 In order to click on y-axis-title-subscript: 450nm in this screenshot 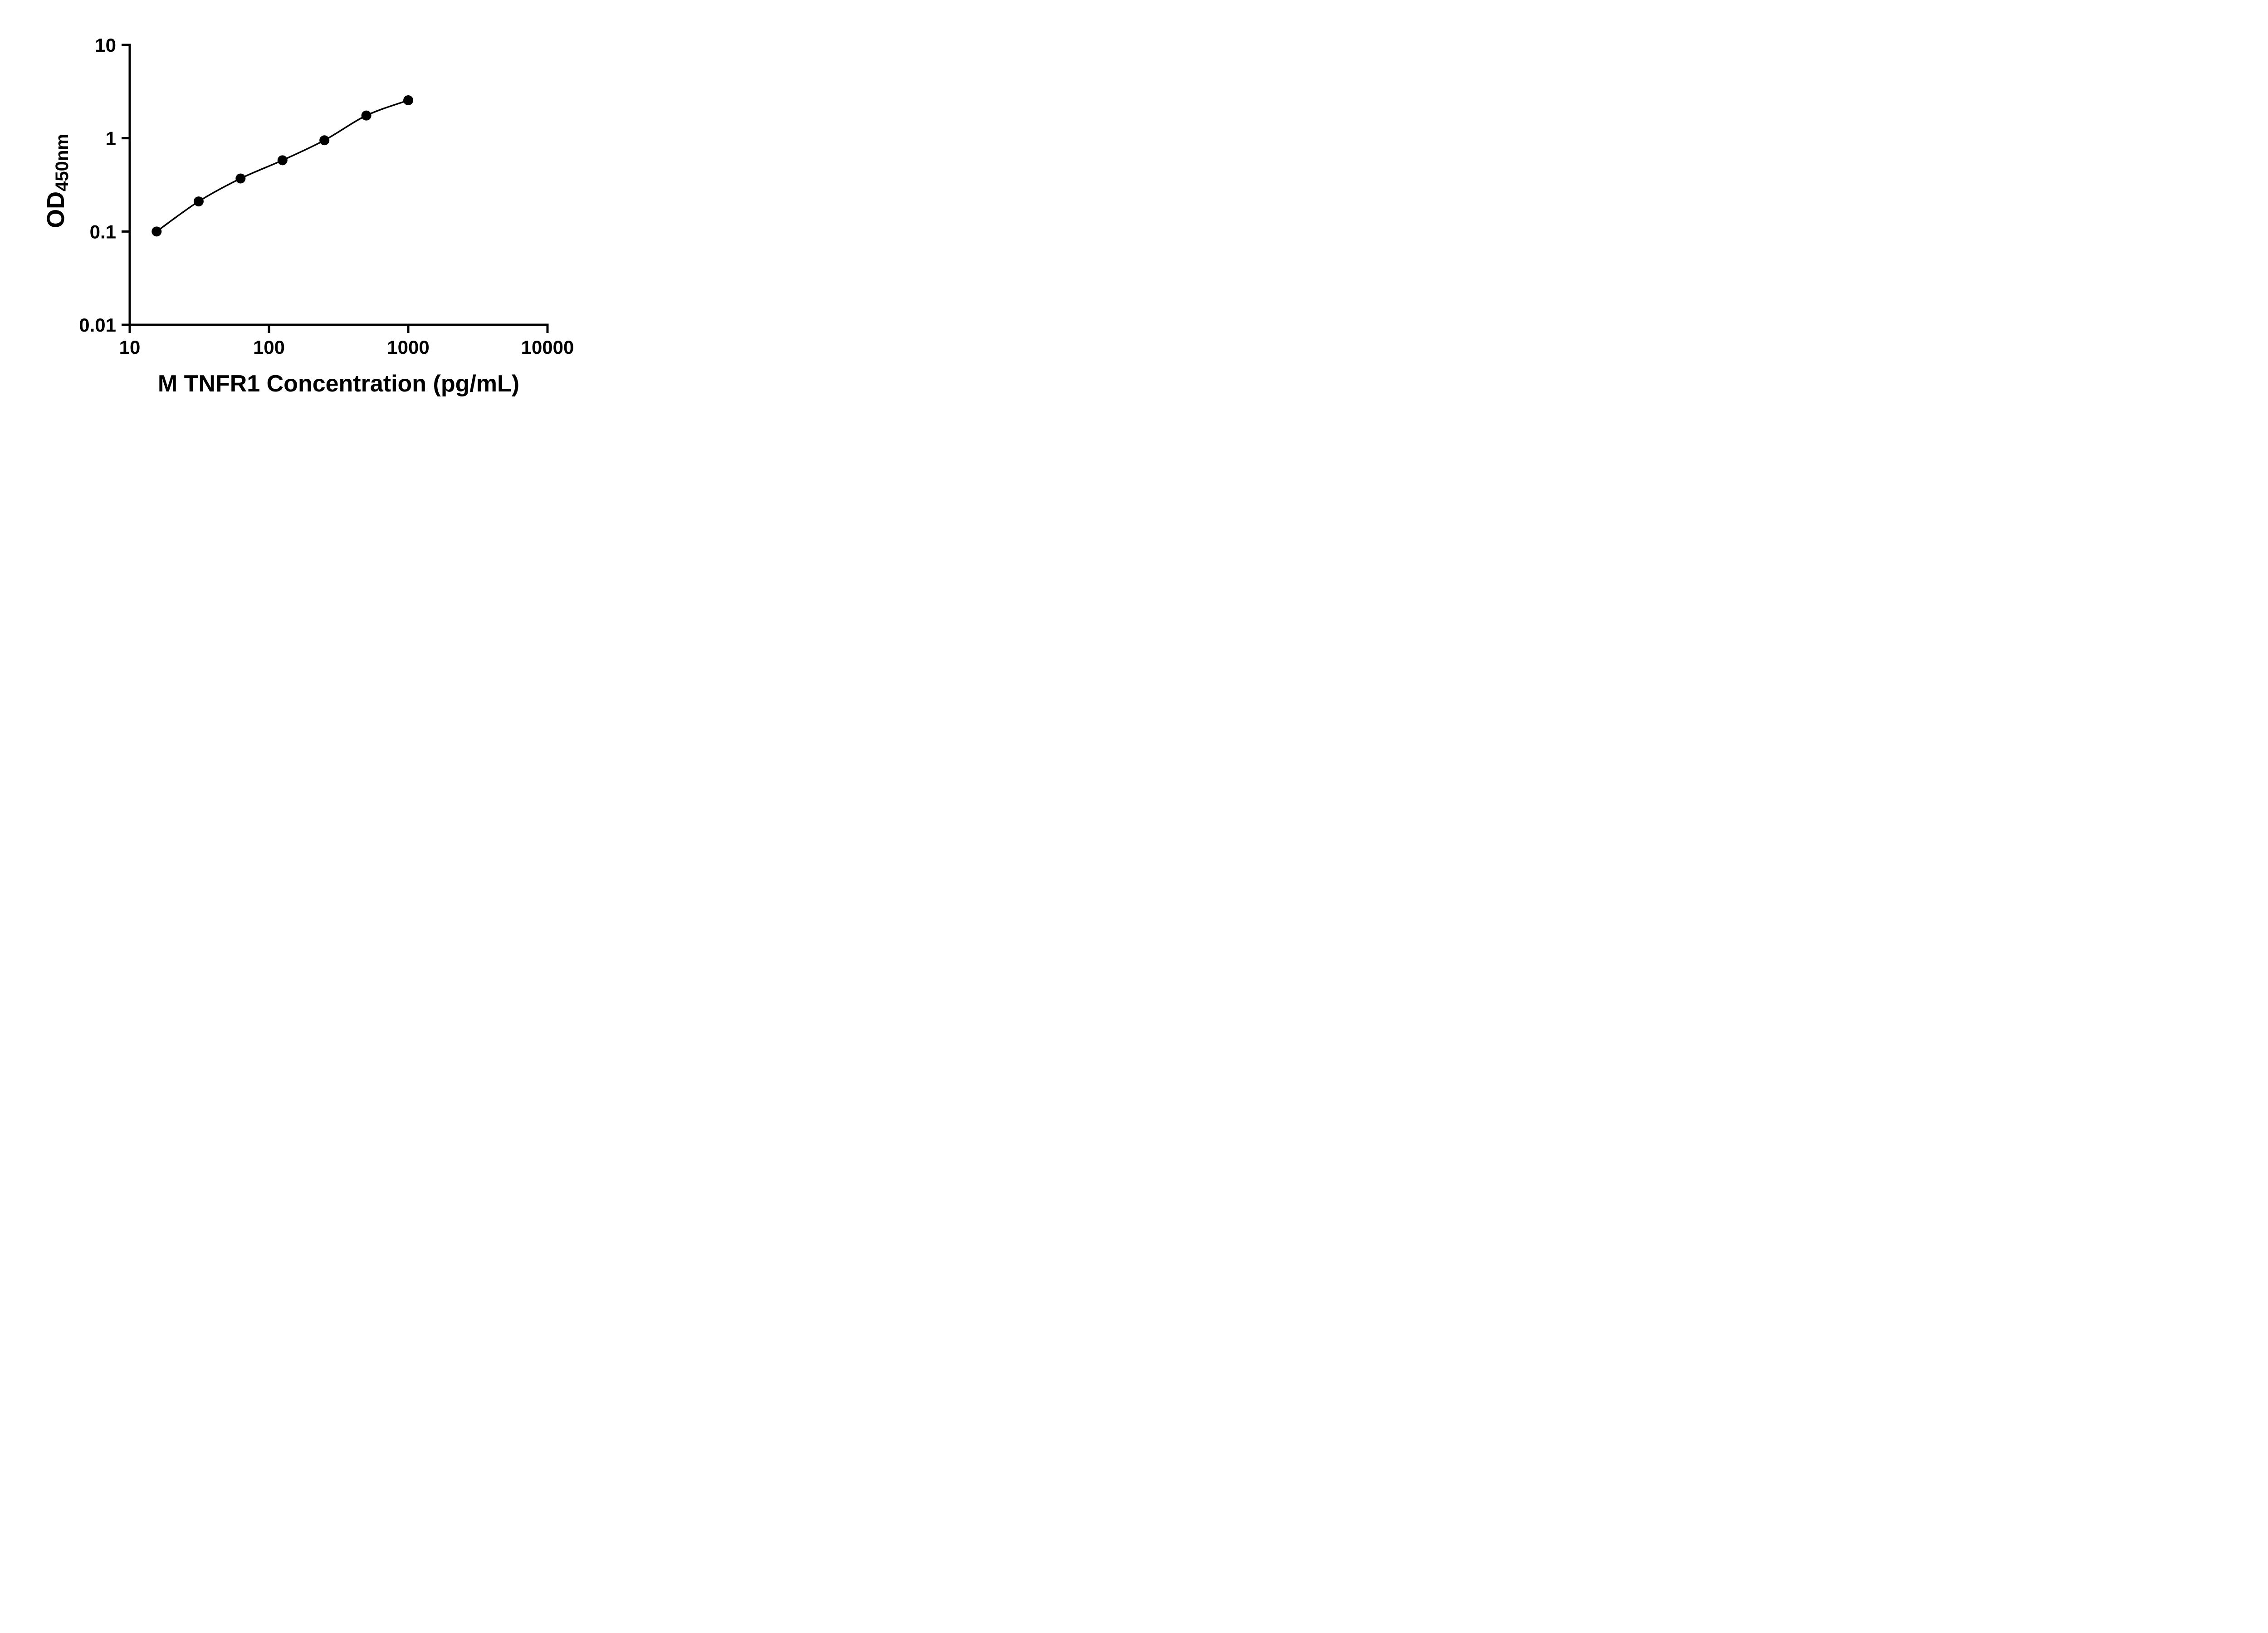, I will do `click(62, 162)`.